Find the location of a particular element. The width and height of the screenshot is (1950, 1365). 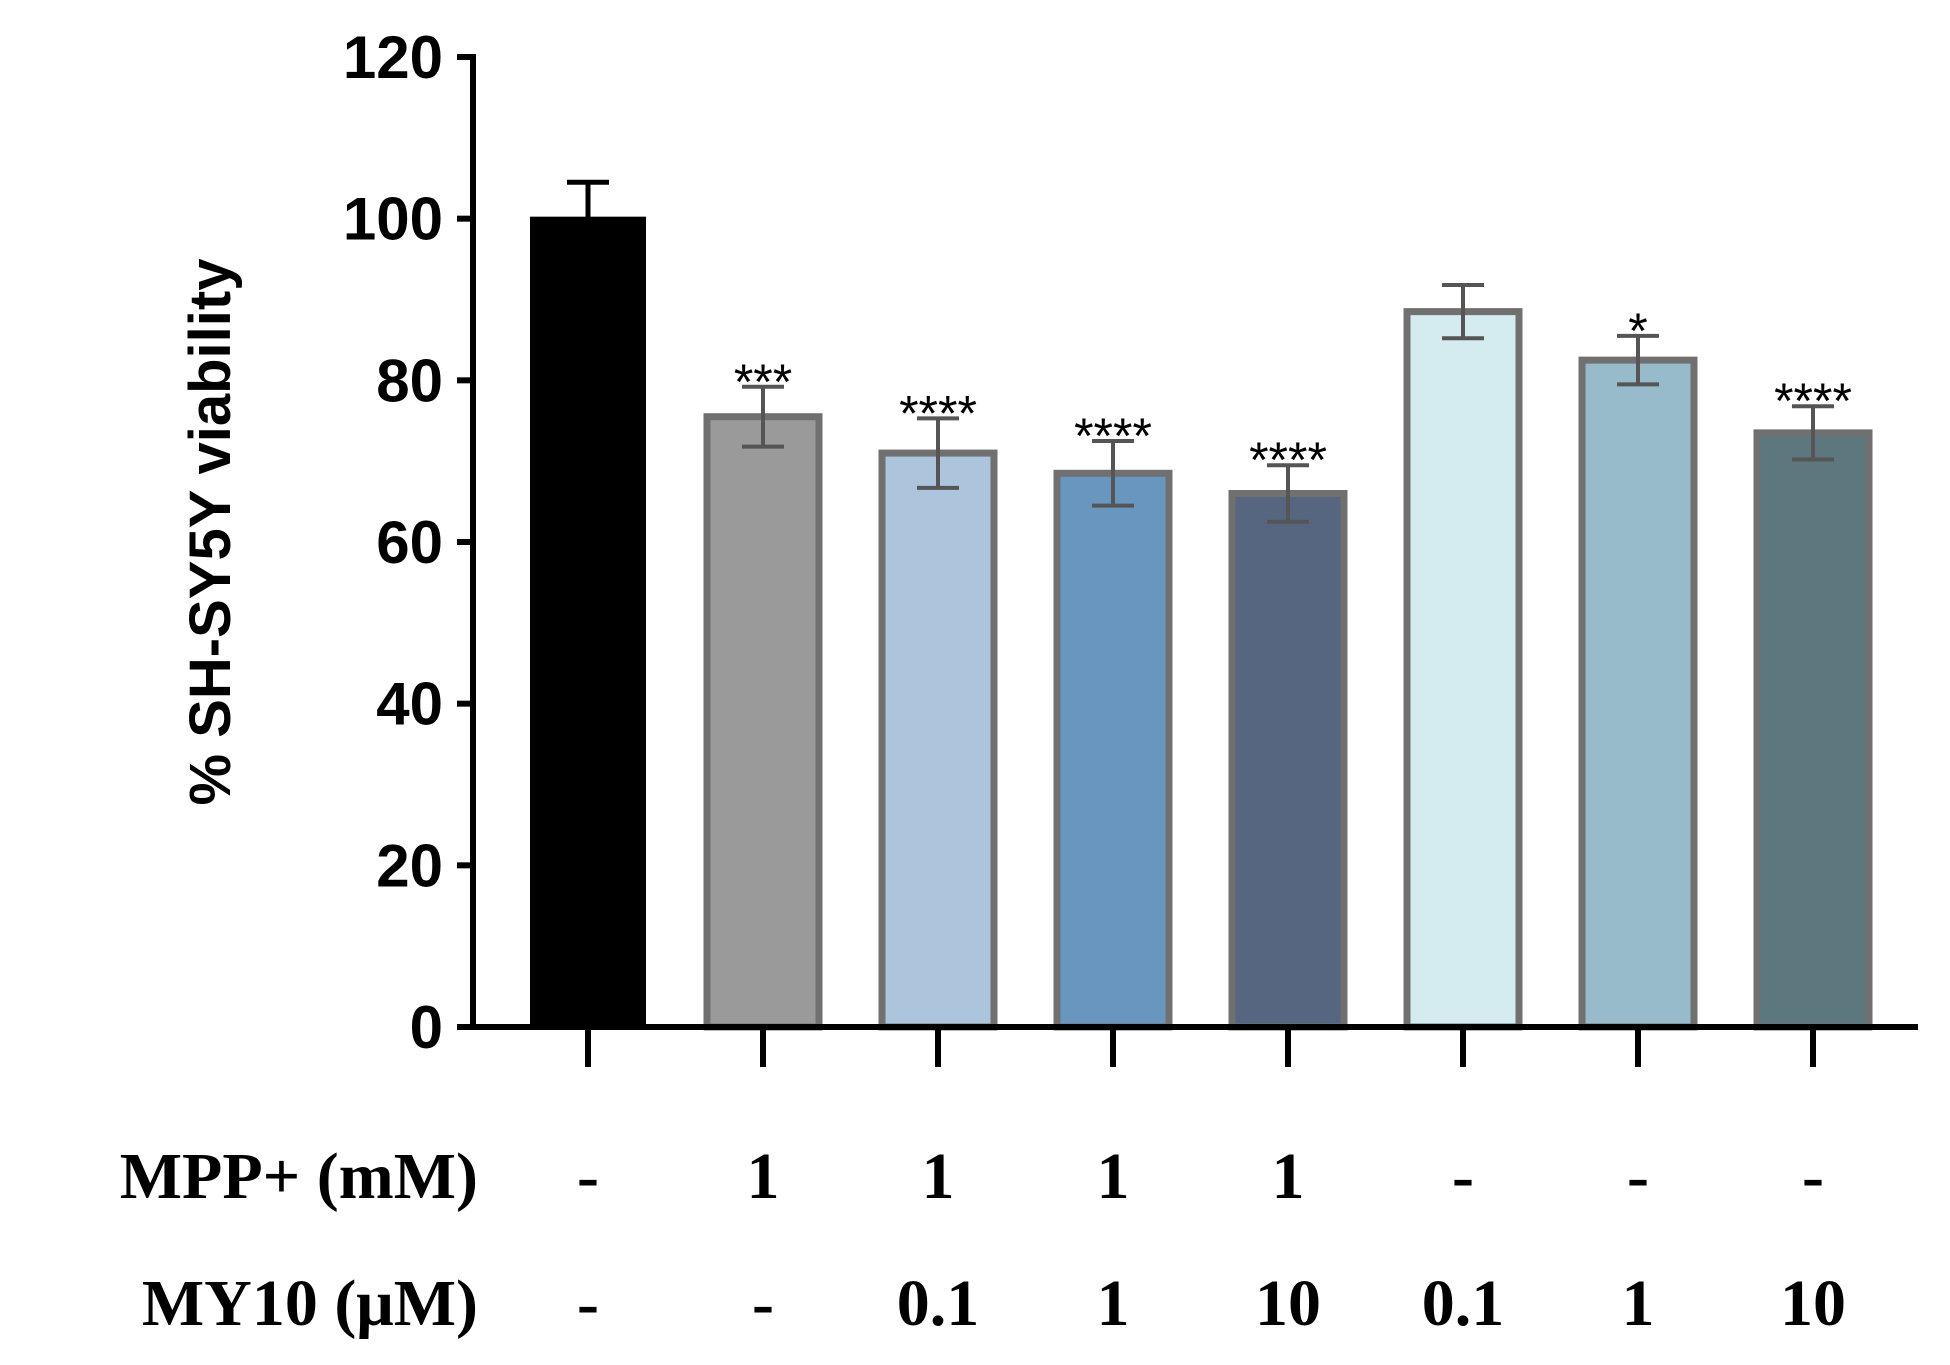

significance-label-3: **** is located at coordinates (938, 413).